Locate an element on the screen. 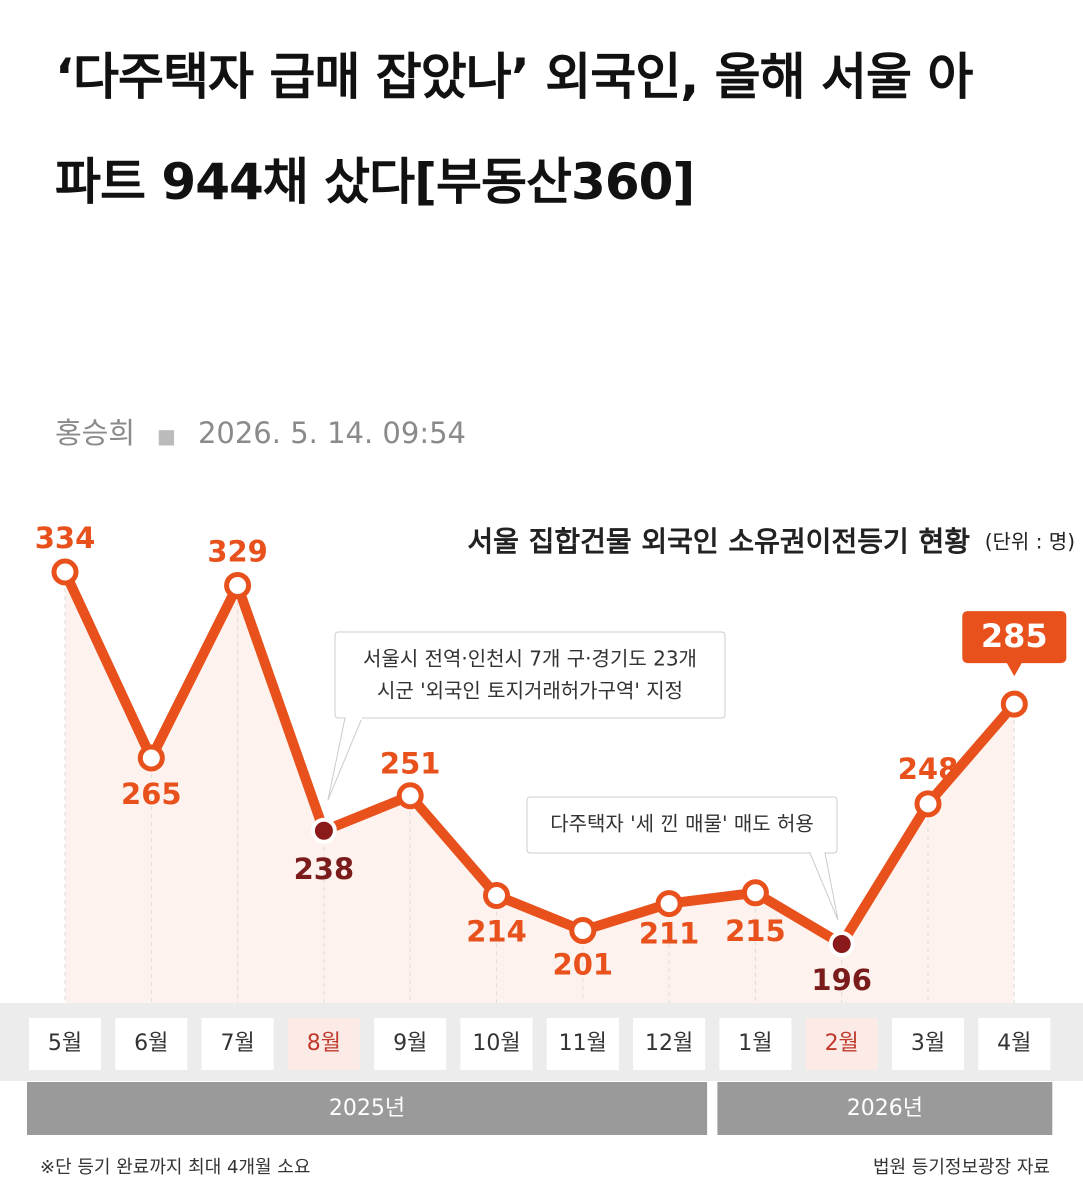  year-label: 2026년 is located at coordinates (885, 1108).